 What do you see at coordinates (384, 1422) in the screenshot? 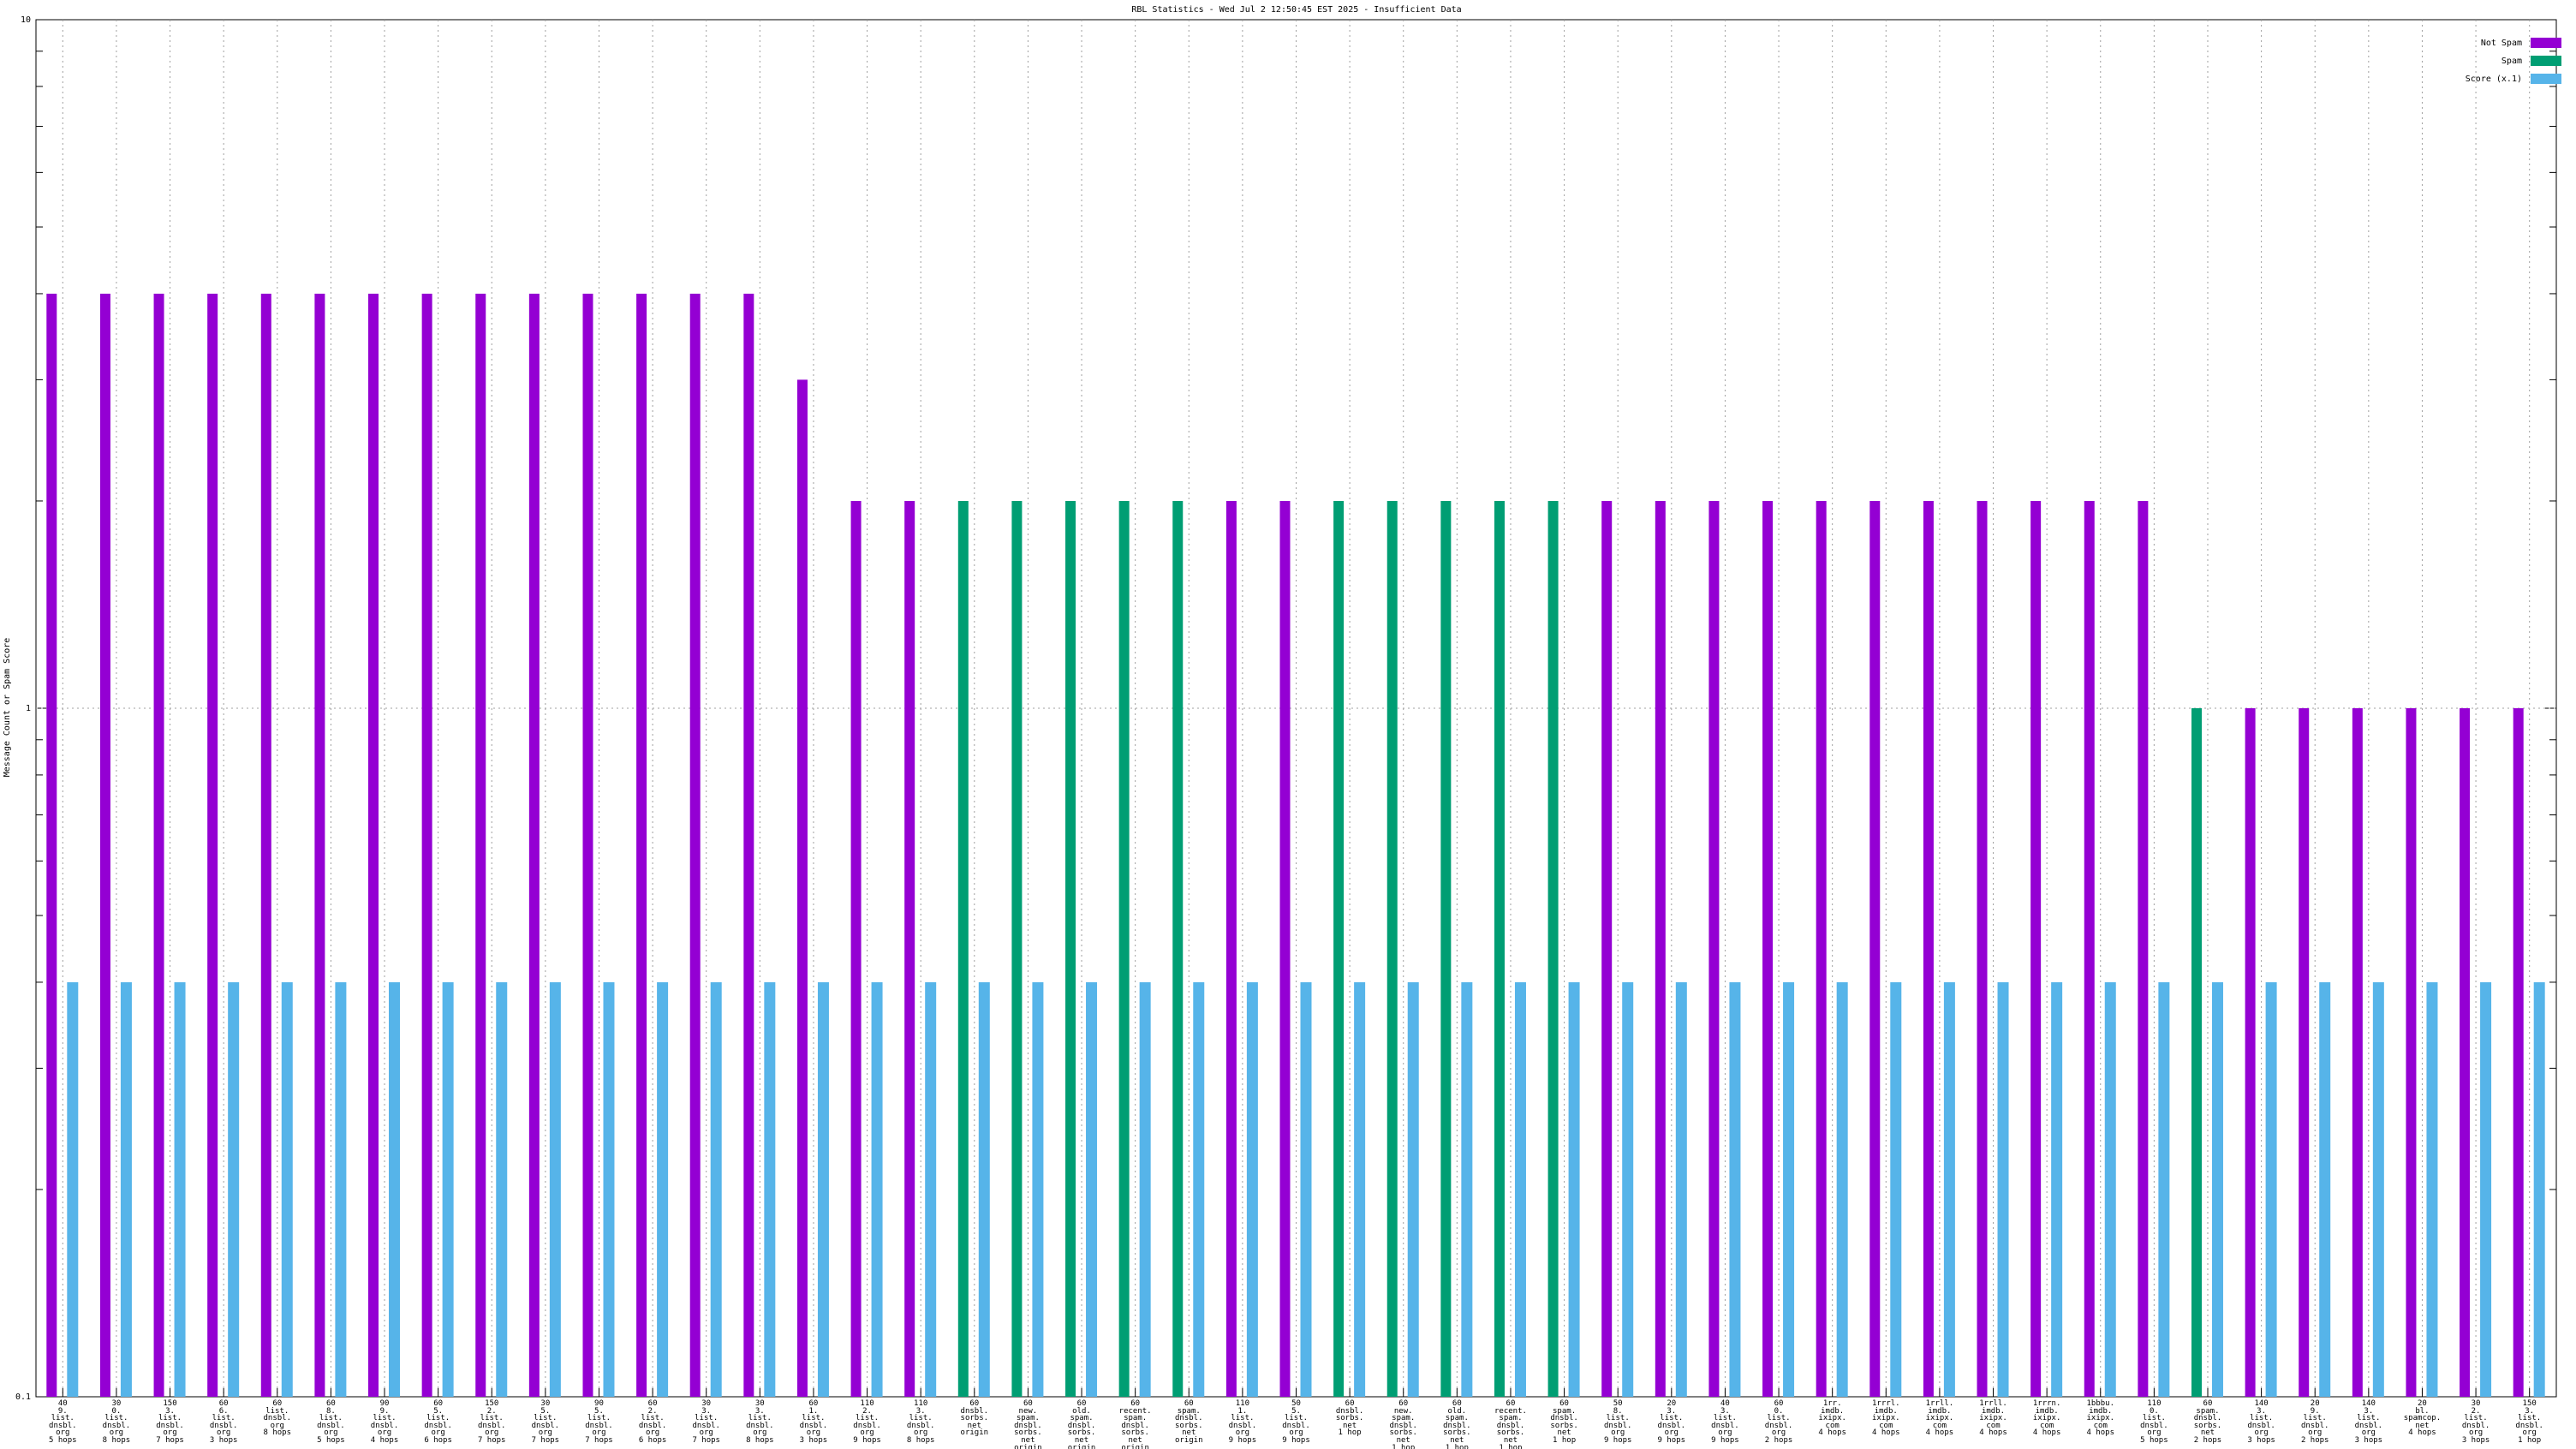
I see `x-tick-label: 90 9. list. dnsbl. org 4 hops` at bounding box center [384, 1422].